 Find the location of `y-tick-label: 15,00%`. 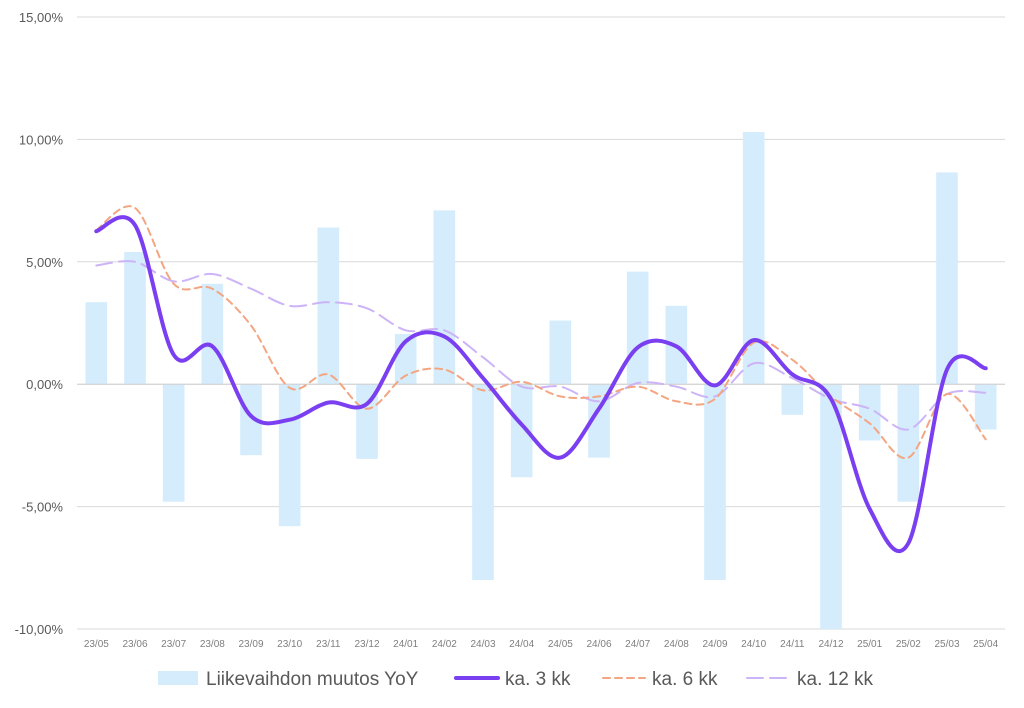

y-tick-label: 15,00% is located at coordinates (41, 17).